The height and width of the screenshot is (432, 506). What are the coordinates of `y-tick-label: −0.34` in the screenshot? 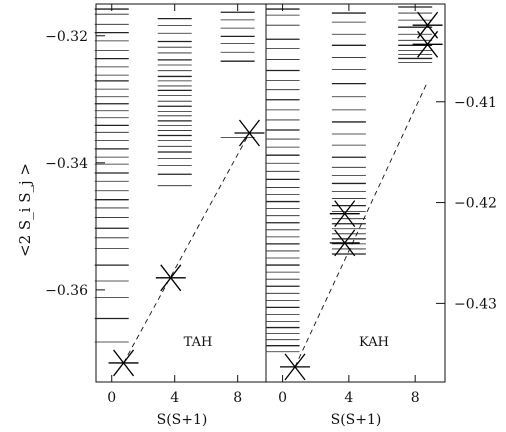 It's located at (66, 164).